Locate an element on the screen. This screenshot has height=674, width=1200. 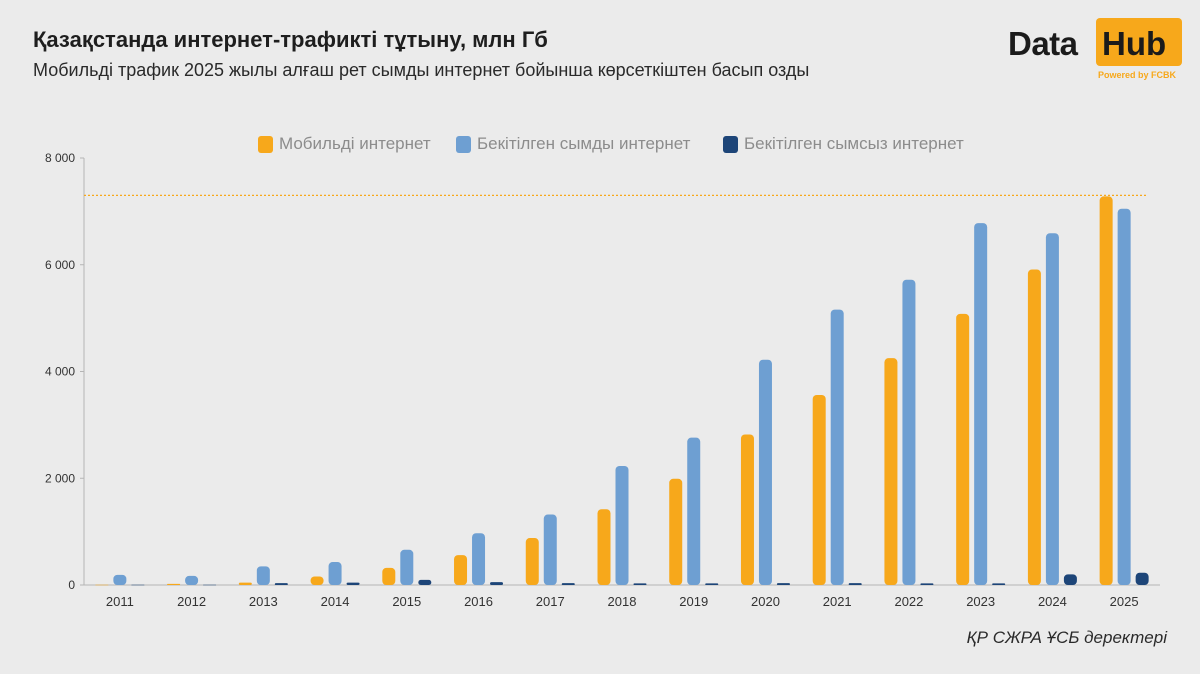
bar-mobile-2020 is located at coordinates (747, 509).